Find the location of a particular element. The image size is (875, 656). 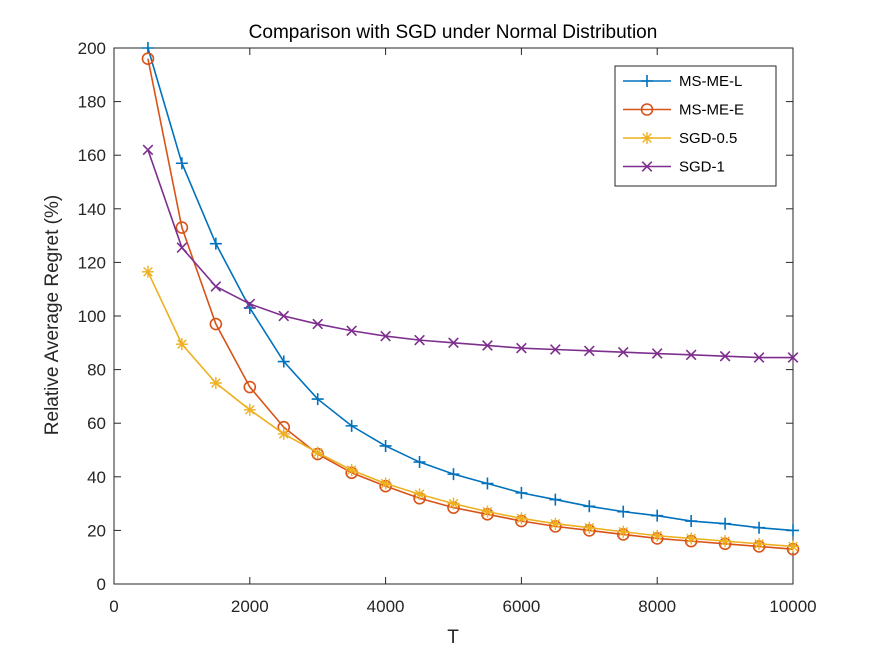

x-tick-label: 6000 is located at coordinates (521, 606).